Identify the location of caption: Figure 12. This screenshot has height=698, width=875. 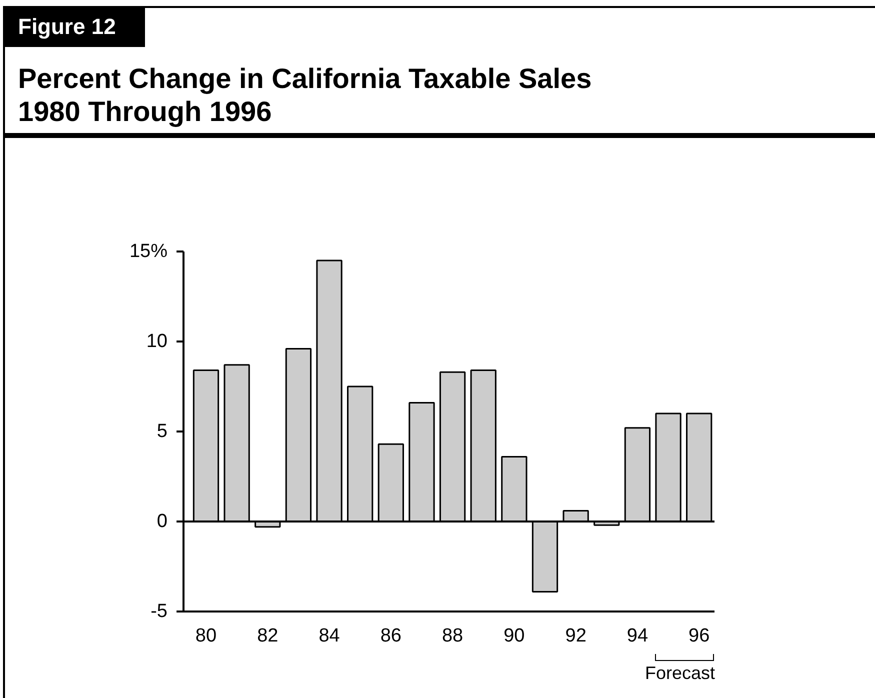
(75, 27).